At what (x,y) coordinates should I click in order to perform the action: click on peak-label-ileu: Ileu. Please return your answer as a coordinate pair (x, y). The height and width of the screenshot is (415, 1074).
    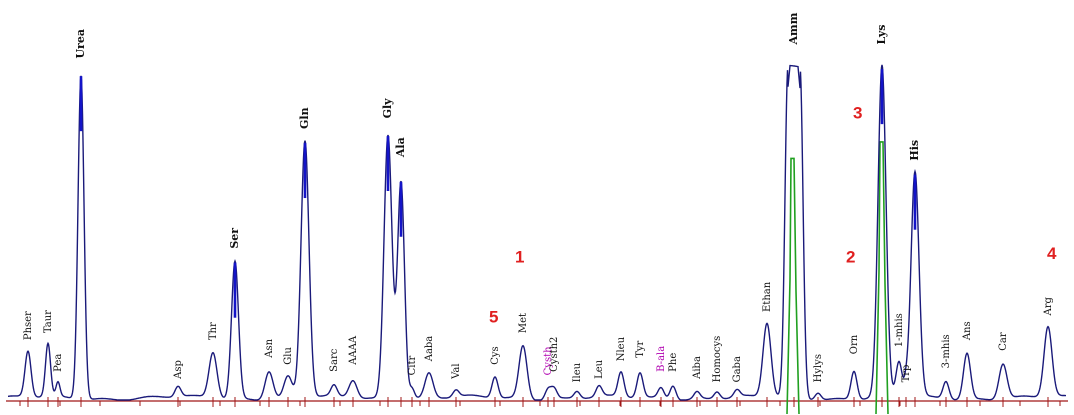
    Looking at the image, I should click on (577, 372).